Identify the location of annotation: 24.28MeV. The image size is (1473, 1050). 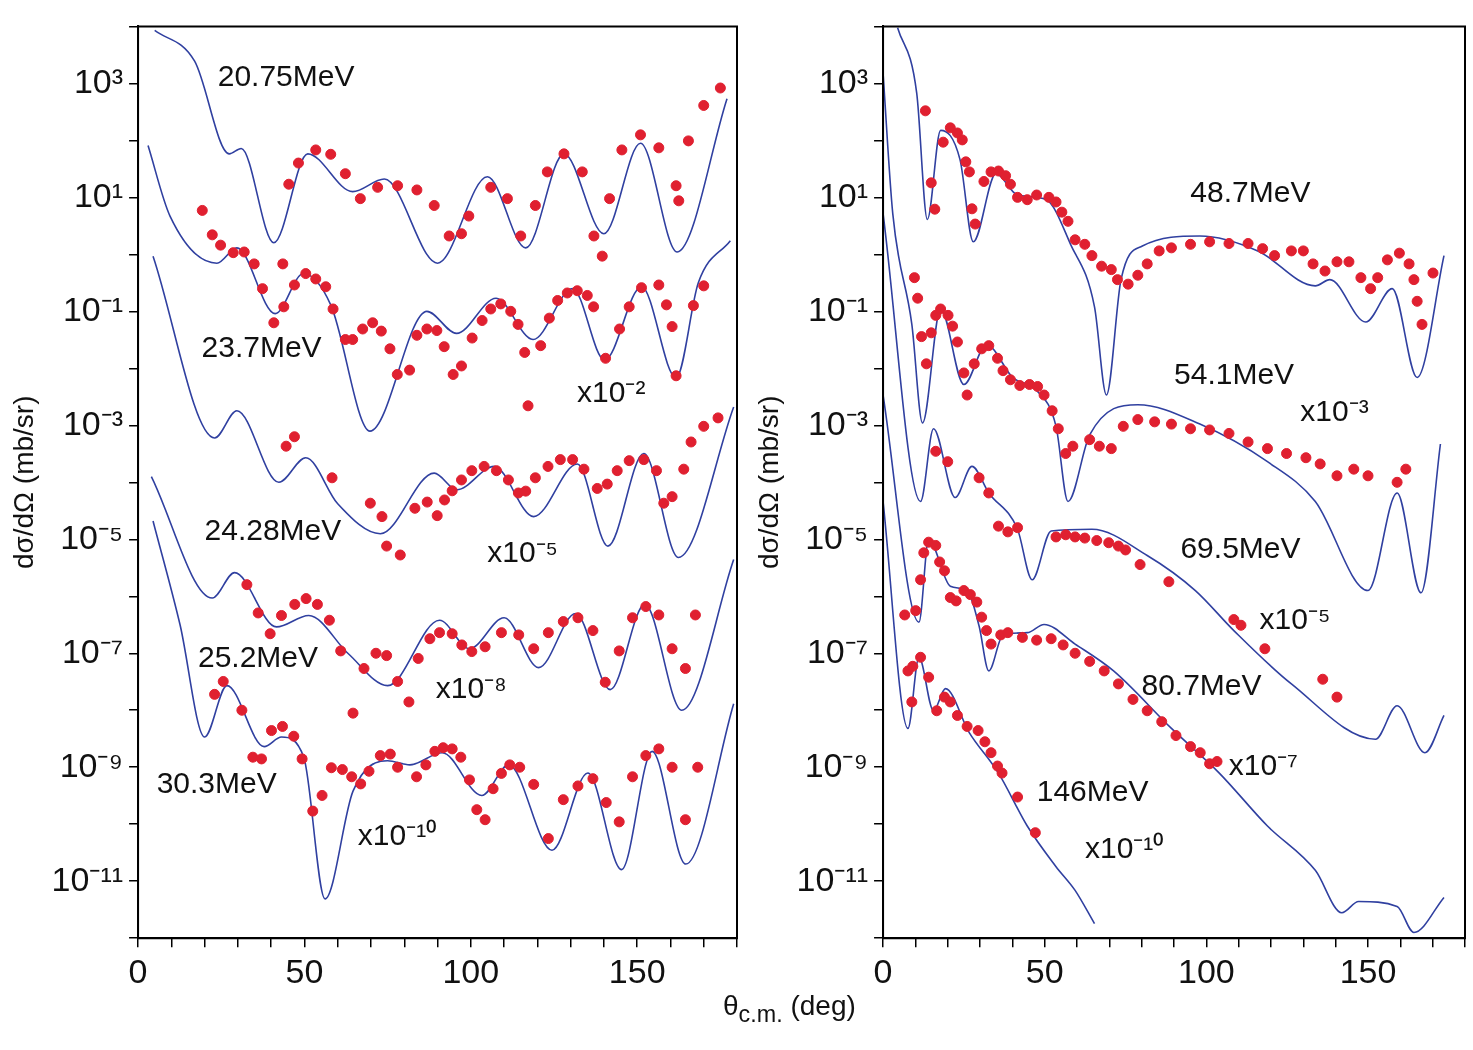
(273, 529).